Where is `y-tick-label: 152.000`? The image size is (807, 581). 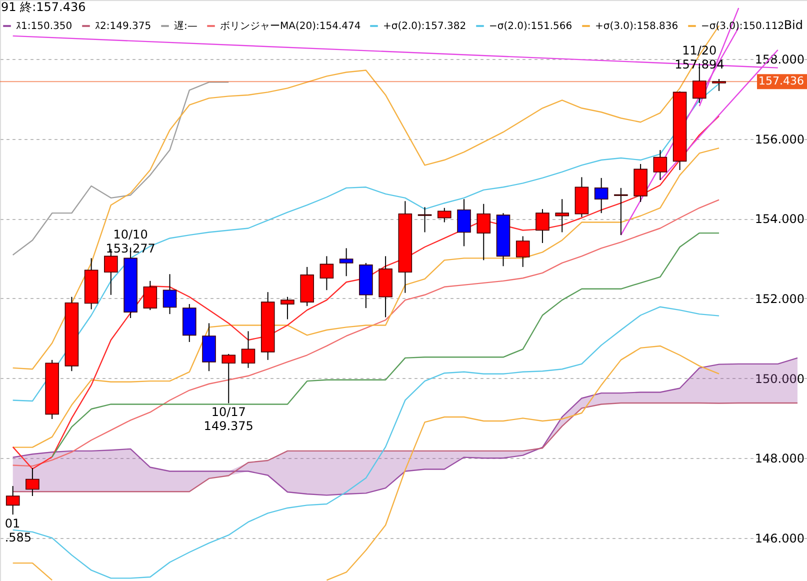 y-tick-label: 152.000 is located at coordinates (779, 299).